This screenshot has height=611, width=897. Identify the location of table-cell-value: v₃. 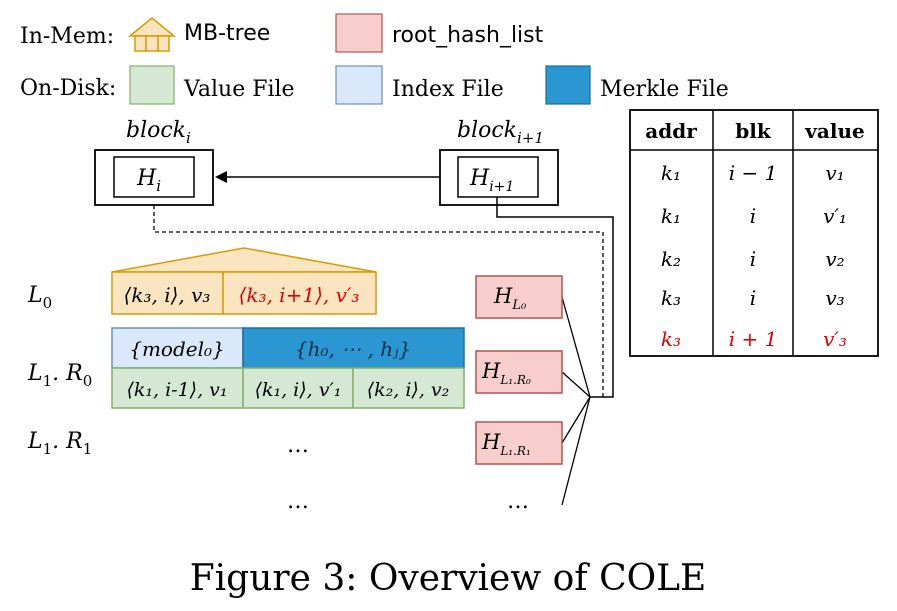
(834, 298).